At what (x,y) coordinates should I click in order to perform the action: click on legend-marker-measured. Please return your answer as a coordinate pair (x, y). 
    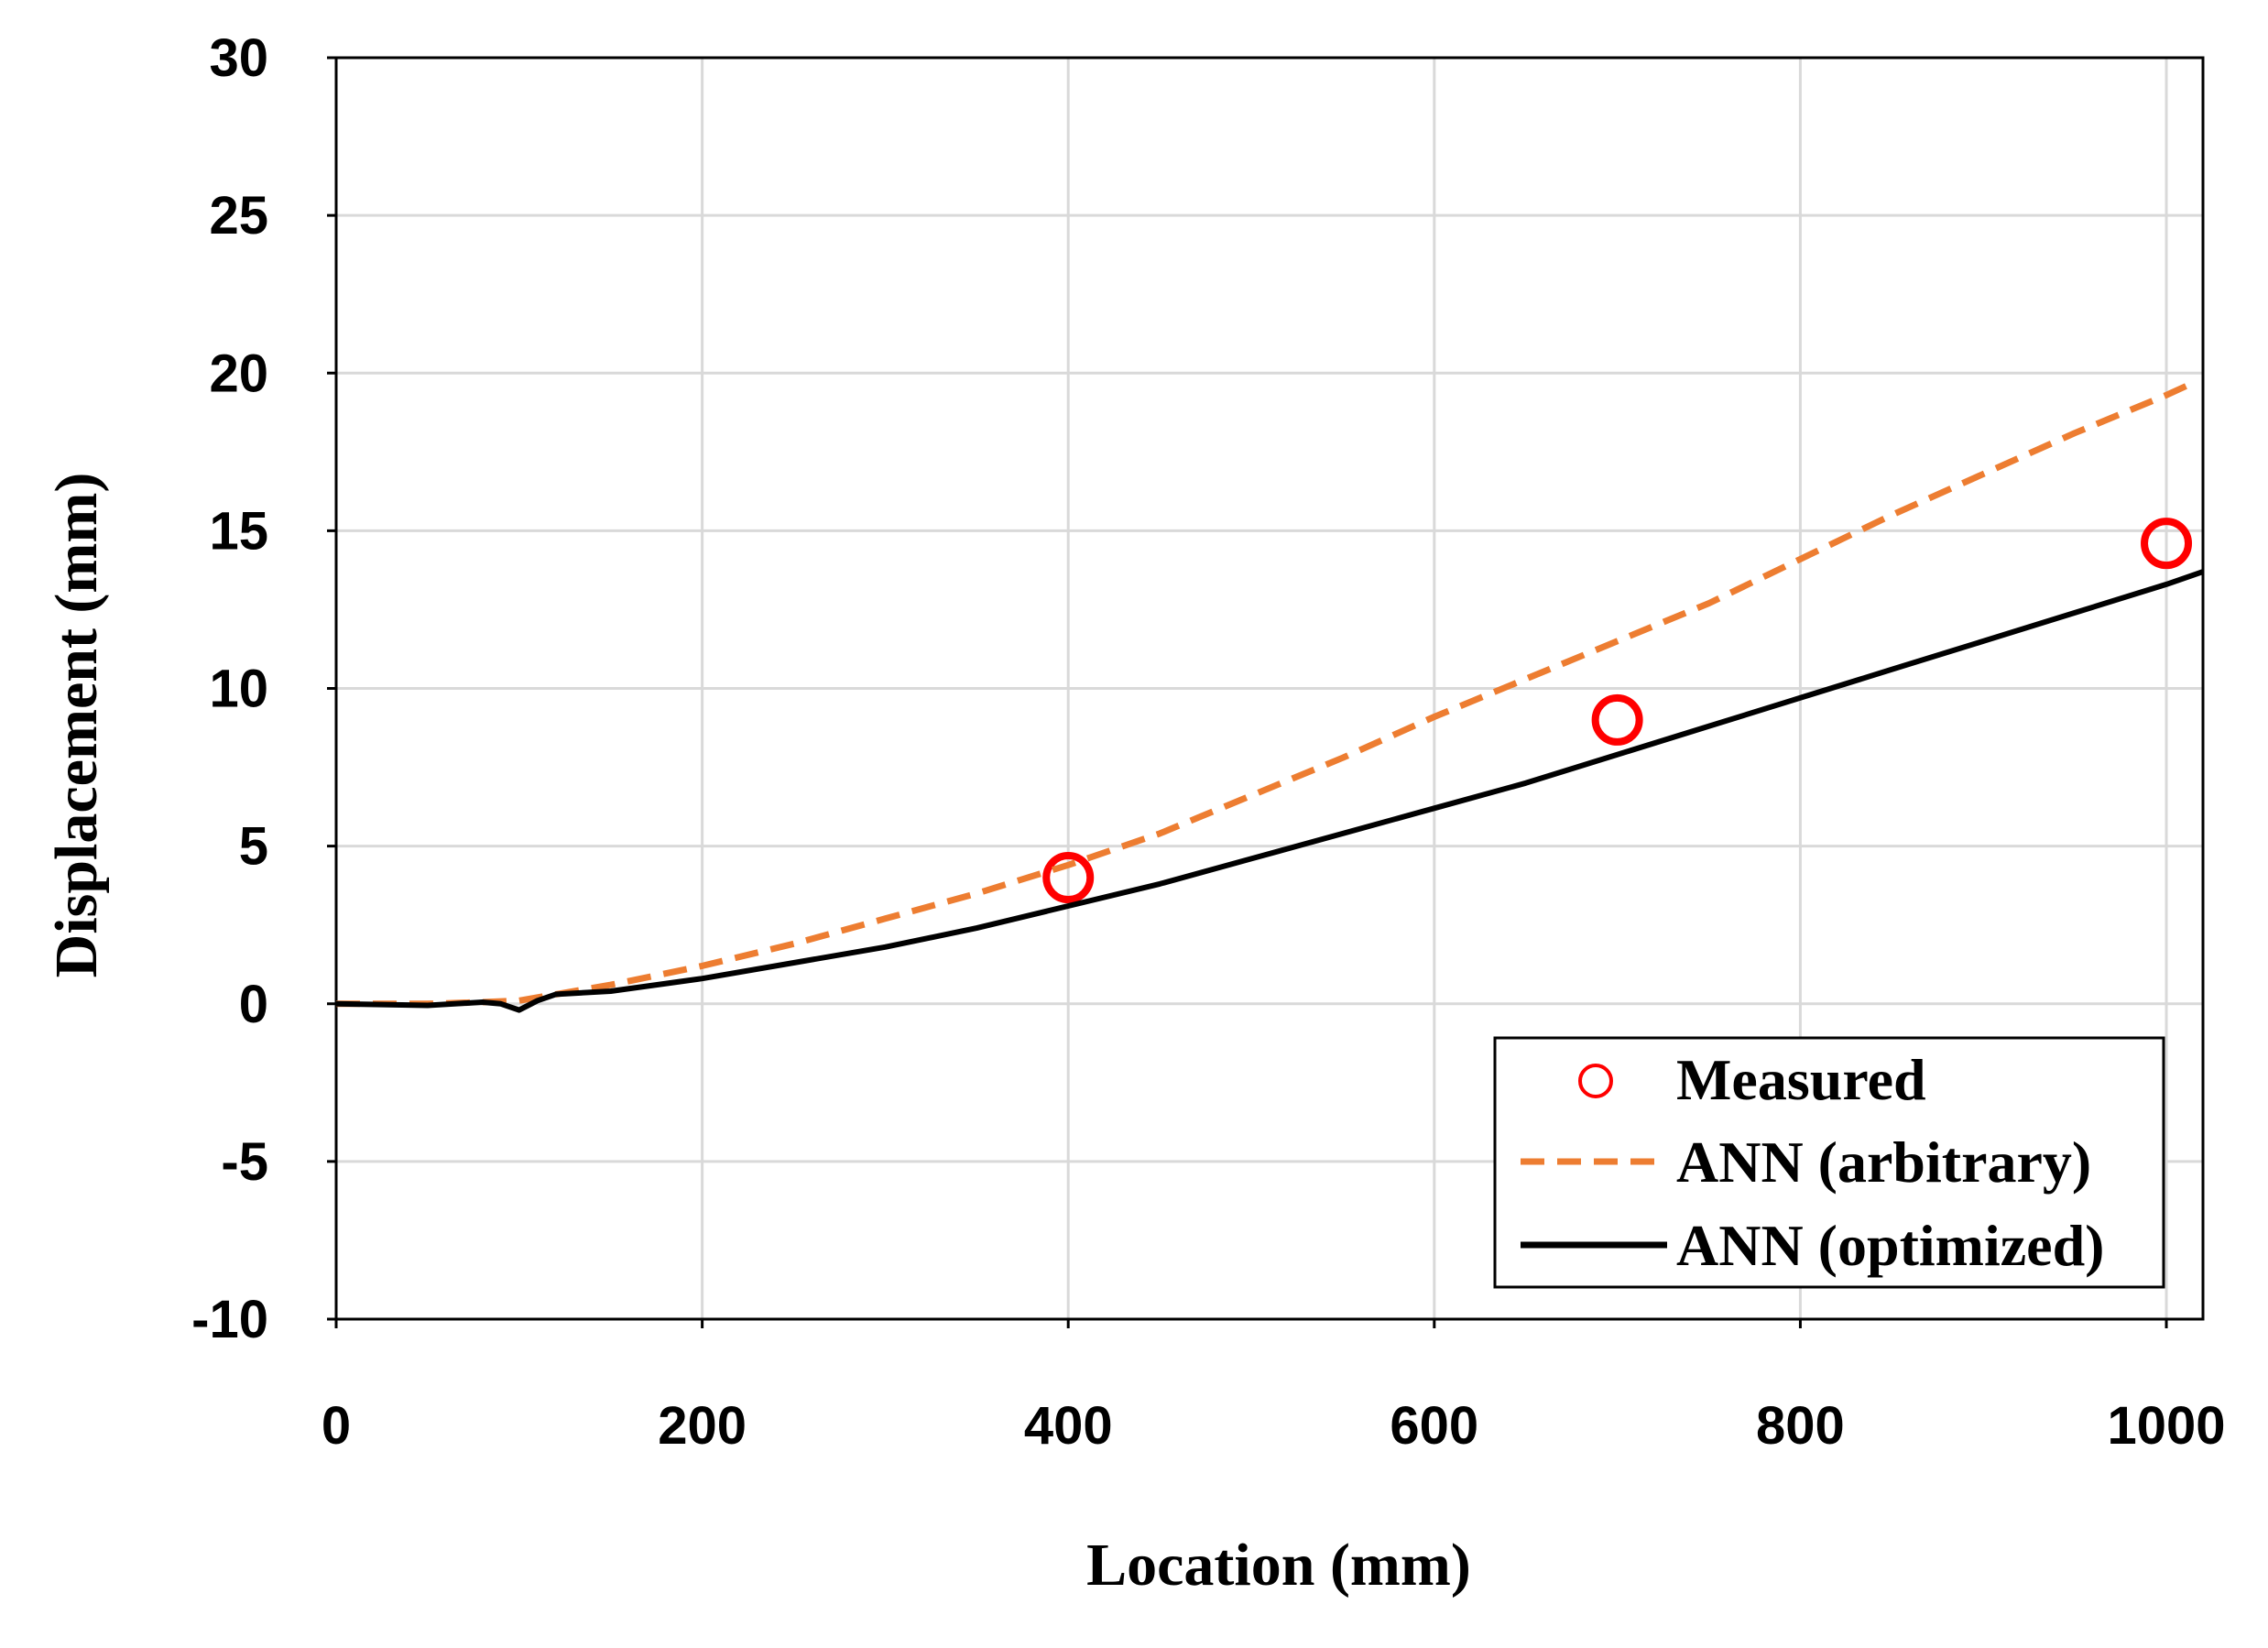
    Looking at the image, I should click on (1595, 1081).